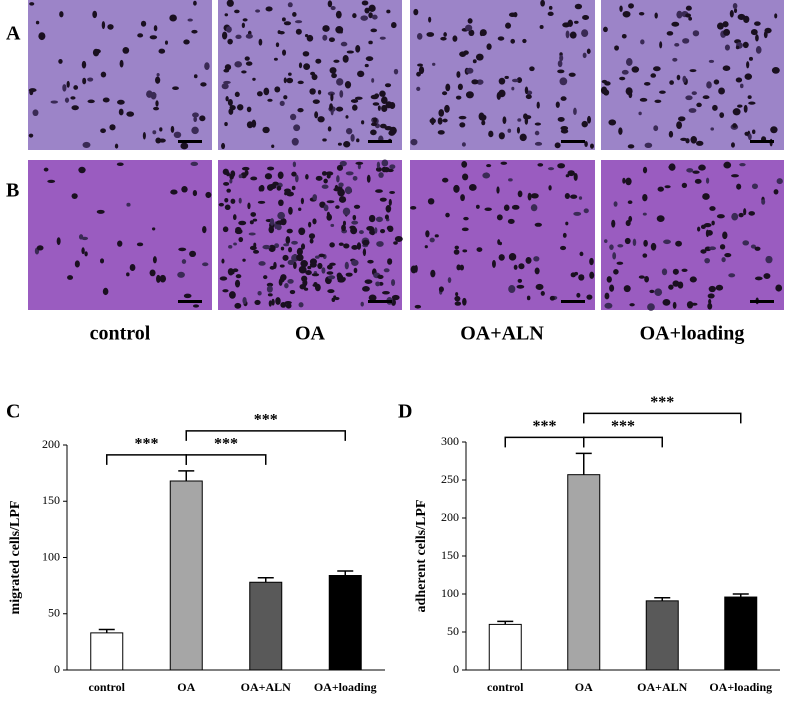 Image resolution: width=787 pixels, height=705 pixels. I want to click on panel-label: D, so click(405, 412).